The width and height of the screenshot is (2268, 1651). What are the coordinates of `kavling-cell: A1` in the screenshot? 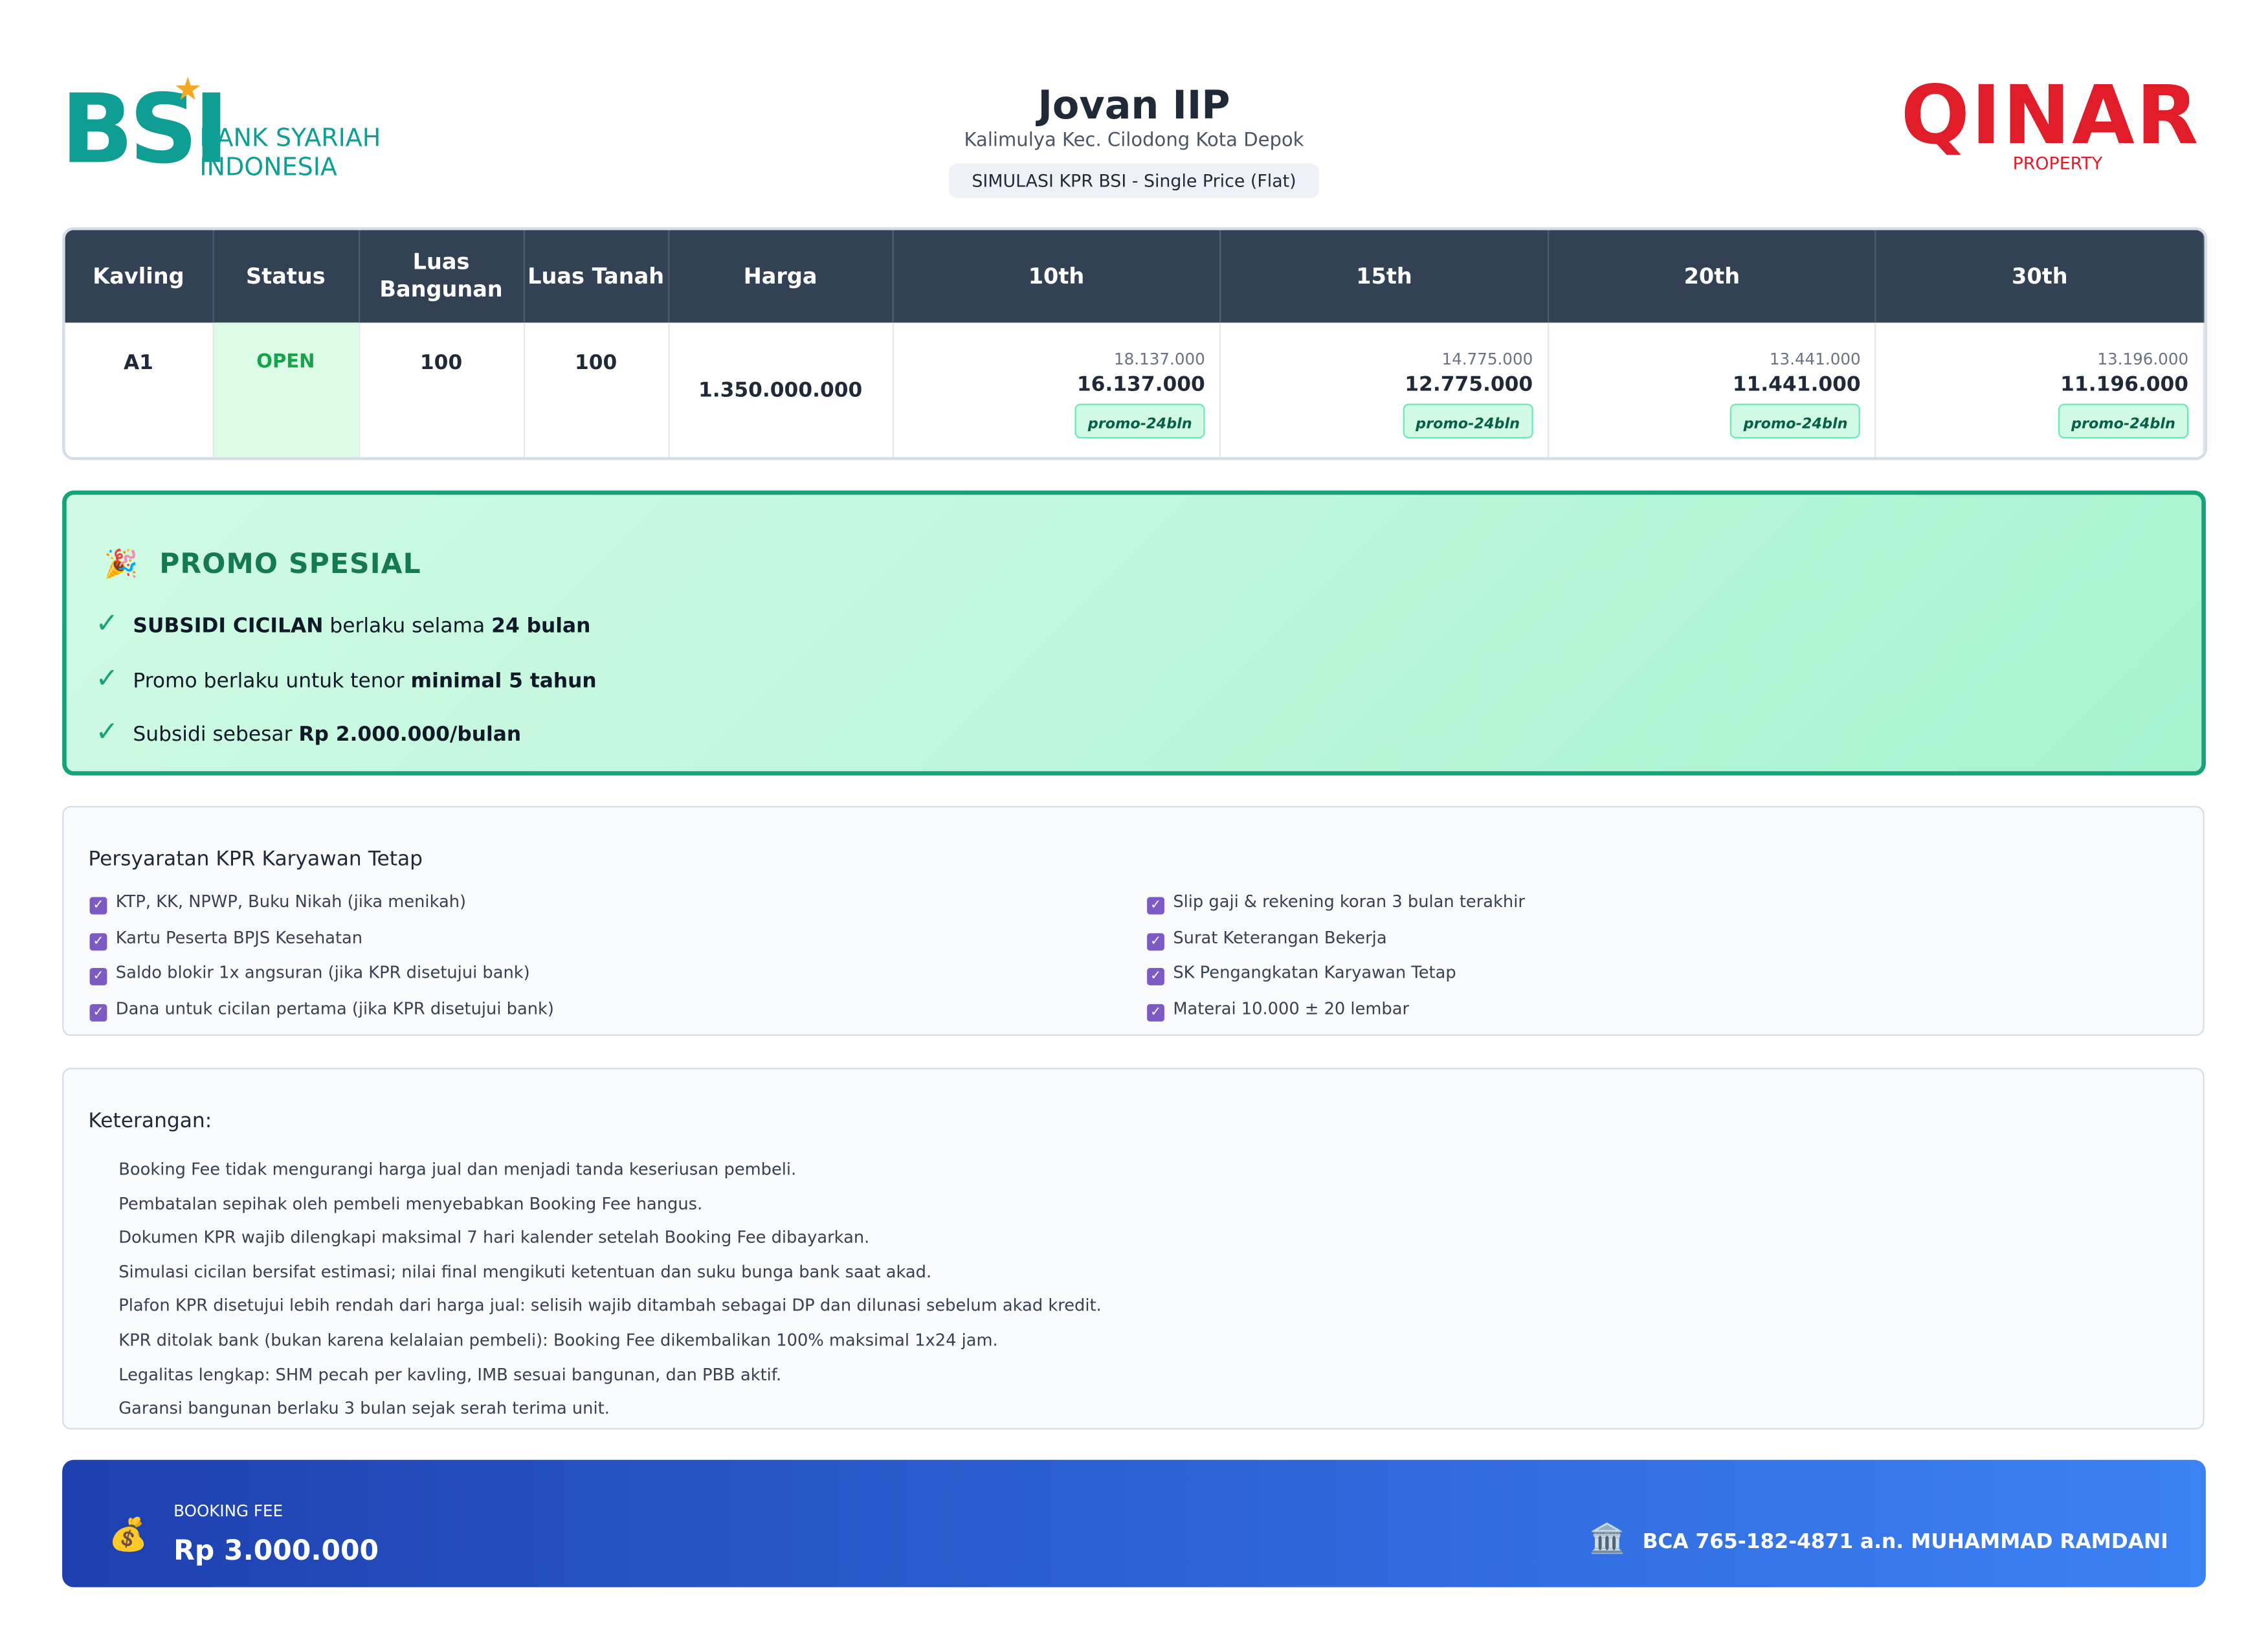 It's located at (139, 390).